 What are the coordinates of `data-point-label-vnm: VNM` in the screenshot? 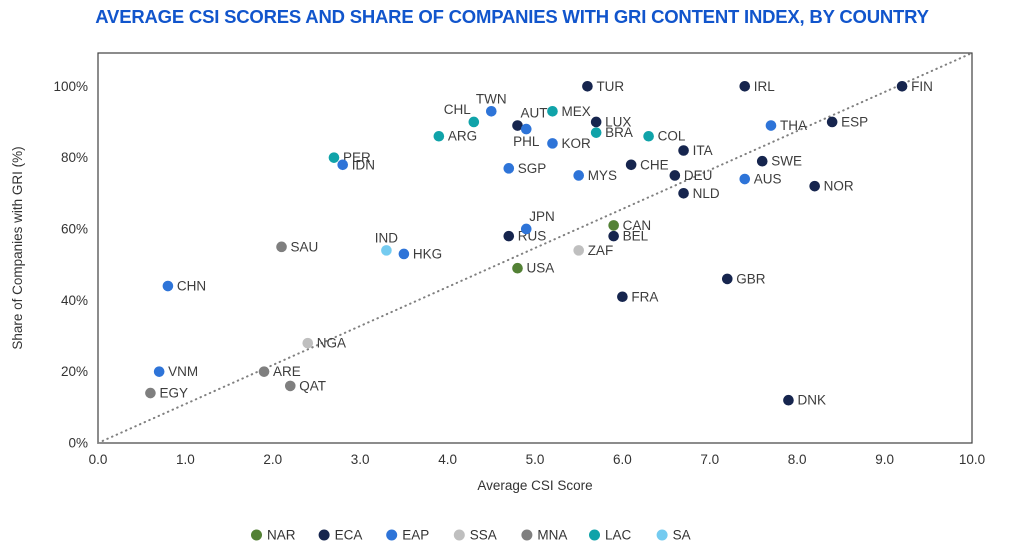 It's located at (183, 371).